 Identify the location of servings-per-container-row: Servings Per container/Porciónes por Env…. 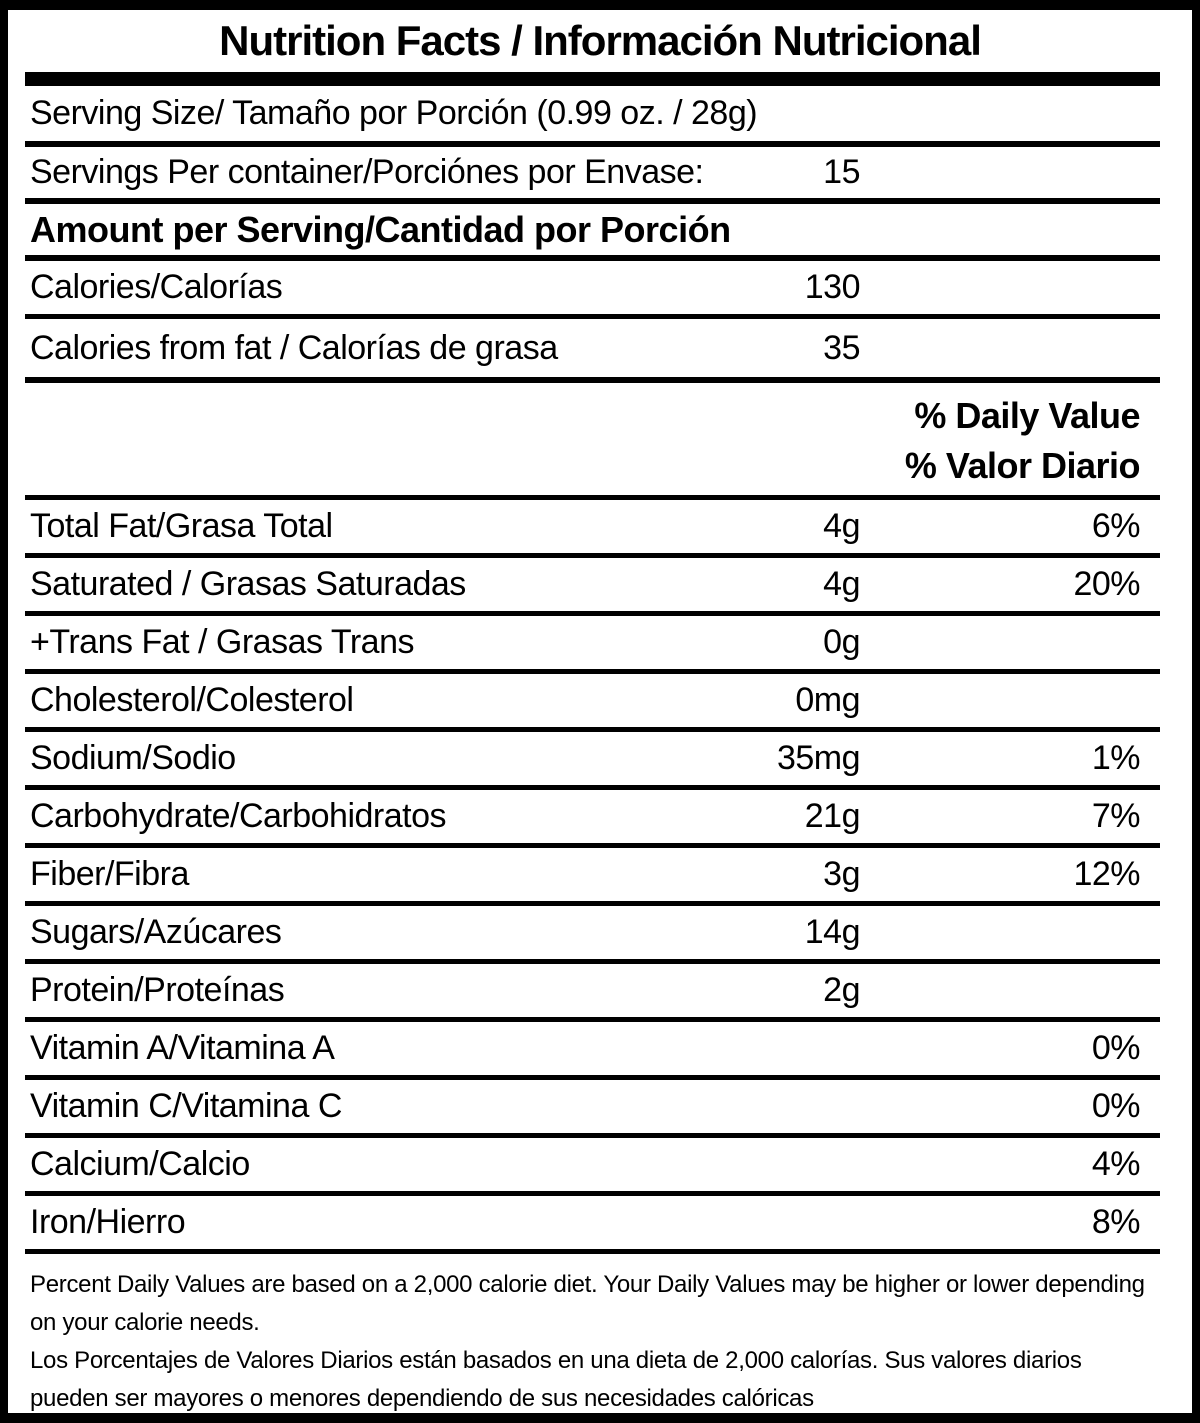
(592, 175).